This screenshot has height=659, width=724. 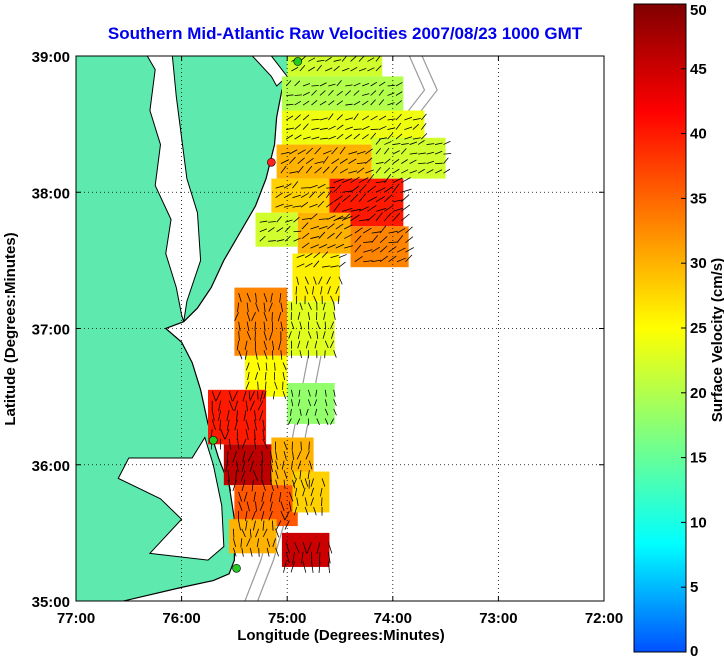 I want to click on y-tick-label: 39:00, so click(x=51, y=57).